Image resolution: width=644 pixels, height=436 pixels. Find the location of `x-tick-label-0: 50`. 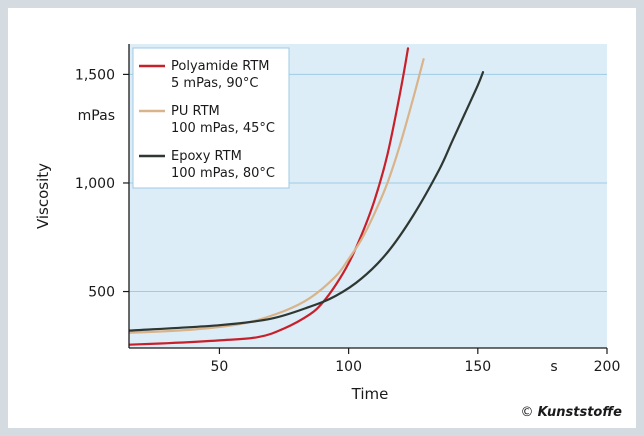

x-tick-label-0: 50 is located at coordinates (220, 367).